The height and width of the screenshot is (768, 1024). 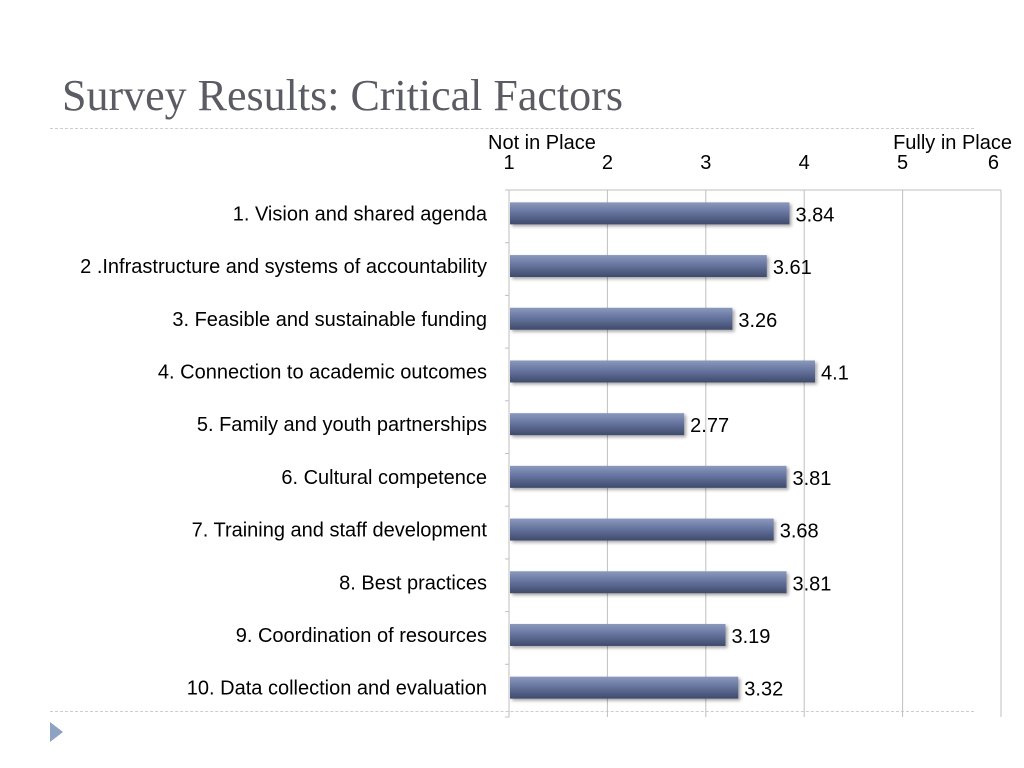 I want to click on data-label: 3.68, so click(x=799, y=532).